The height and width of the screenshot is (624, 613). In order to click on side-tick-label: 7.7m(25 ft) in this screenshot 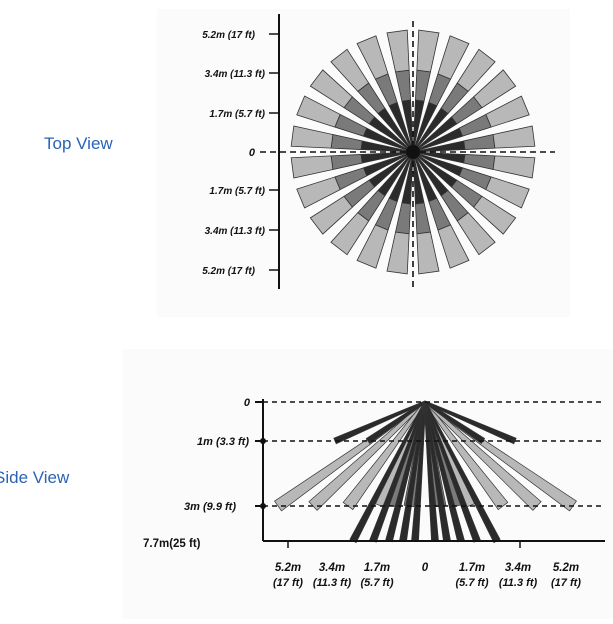, I will do `click(172, 544)`.